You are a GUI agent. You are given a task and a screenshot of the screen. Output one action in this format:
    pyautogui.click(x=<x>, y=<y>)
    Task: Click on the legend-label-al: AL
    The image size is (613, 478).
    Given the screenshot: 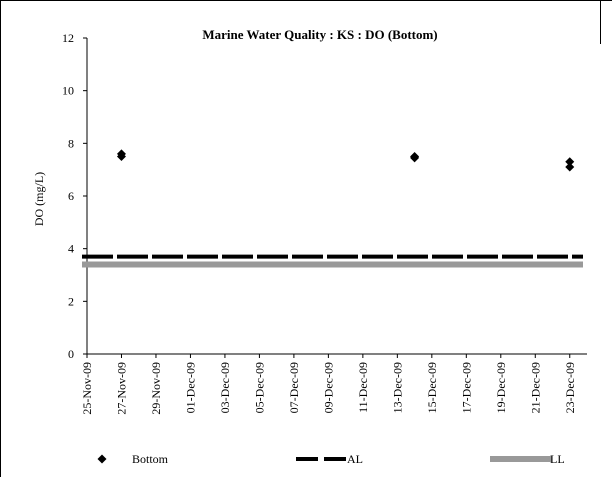 What is the action you would take?
    pyautogui.click(x=355, y=459)
    